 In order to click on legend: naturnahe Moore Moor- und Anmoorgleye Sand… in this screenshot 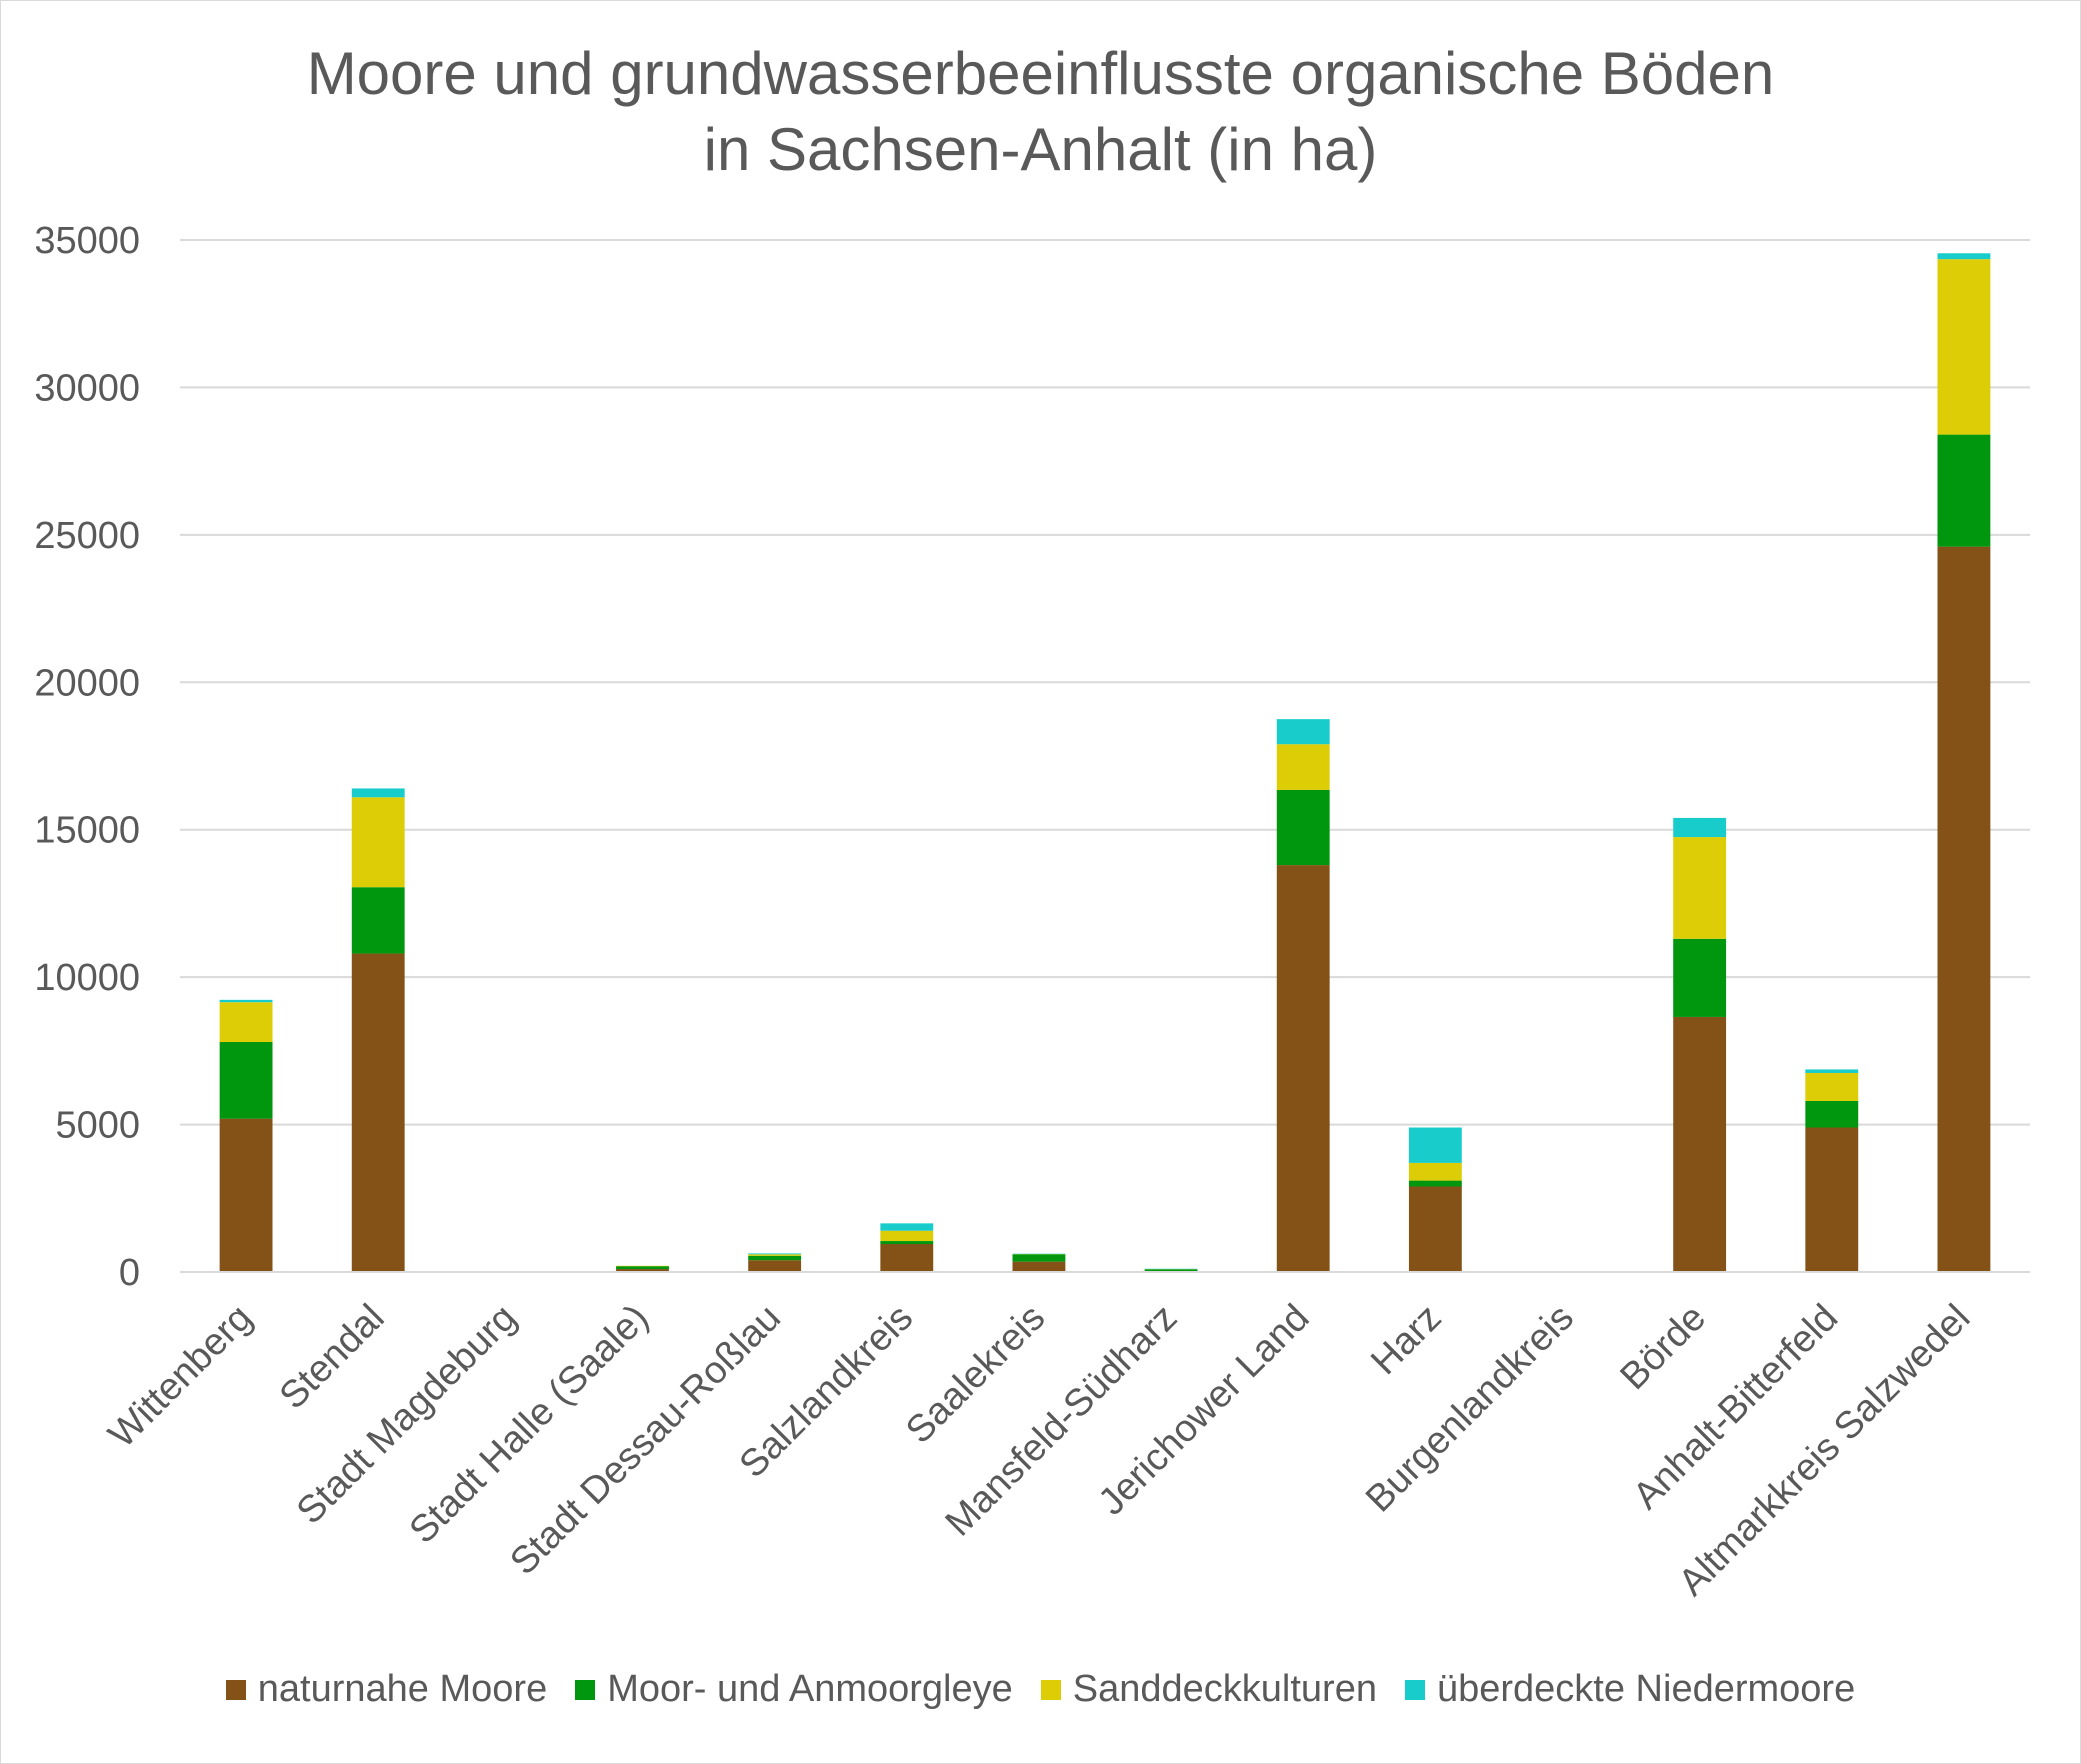, I will do `click(1040, 1689)`.